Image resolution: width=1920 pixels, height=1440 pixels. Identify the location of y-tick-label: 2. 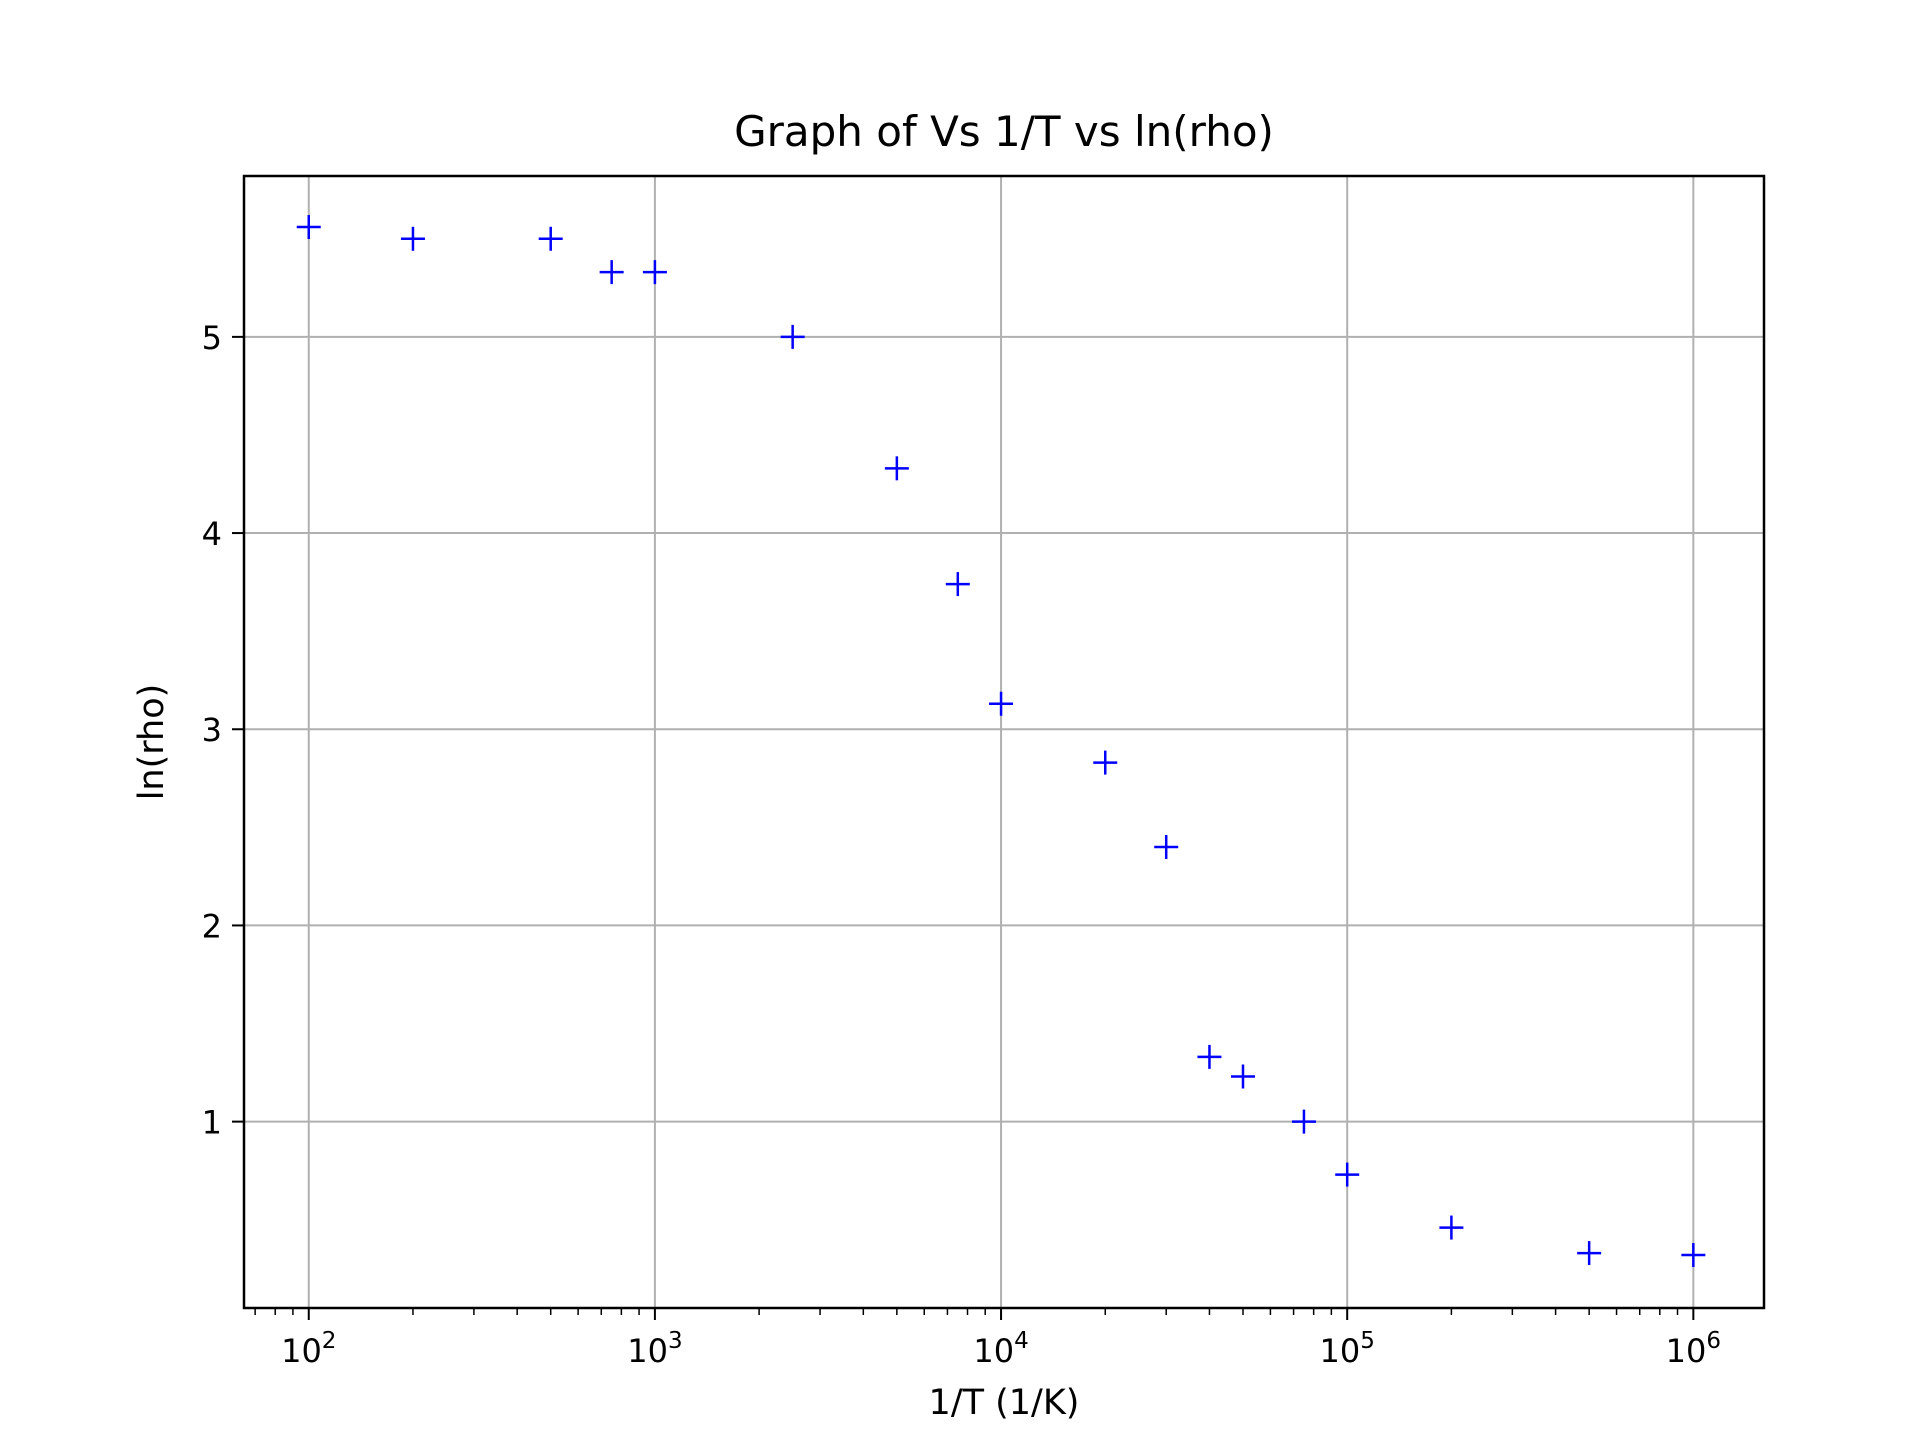
(212, 926).